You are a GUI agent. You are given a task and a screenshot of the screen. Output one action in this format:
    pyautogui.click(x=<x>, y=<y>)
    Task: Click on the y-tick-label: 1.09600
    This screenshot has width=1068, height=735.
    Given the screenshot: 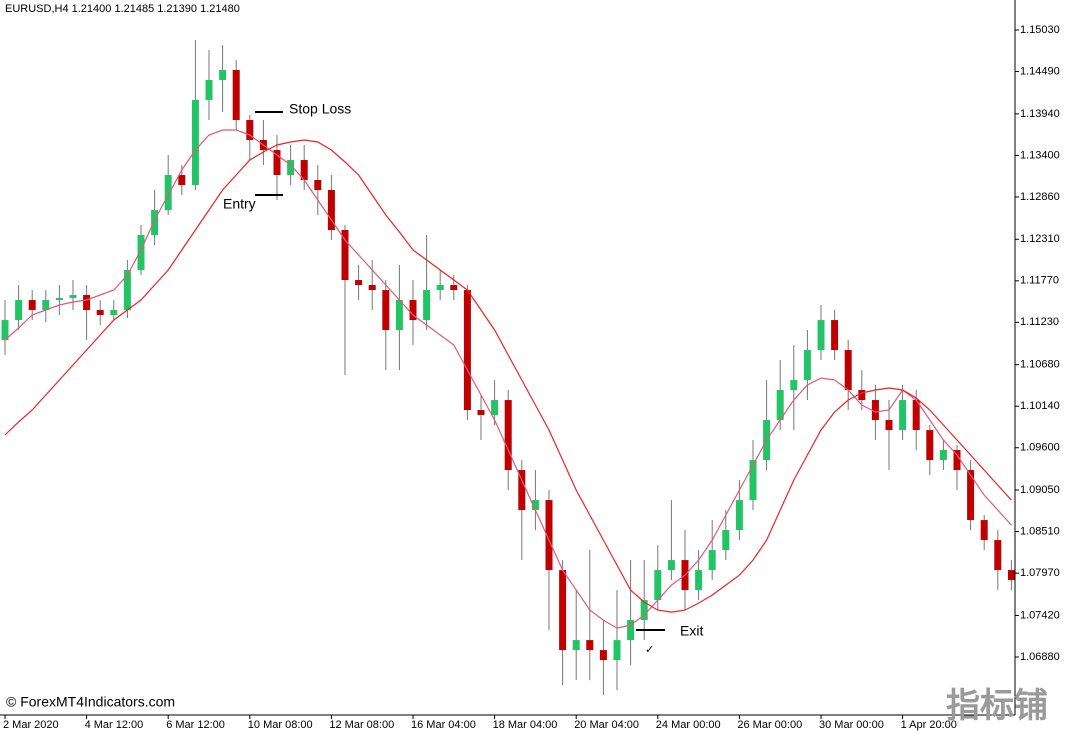 What is the action you would take?
    pyautogui.click(x=1040, y=448)
    